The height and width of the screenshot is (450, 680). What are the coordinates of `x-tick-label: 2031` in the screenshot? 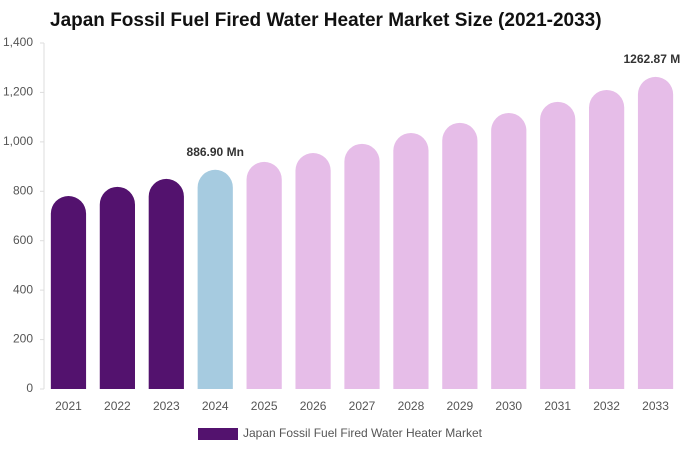 It's located at (557, 406).